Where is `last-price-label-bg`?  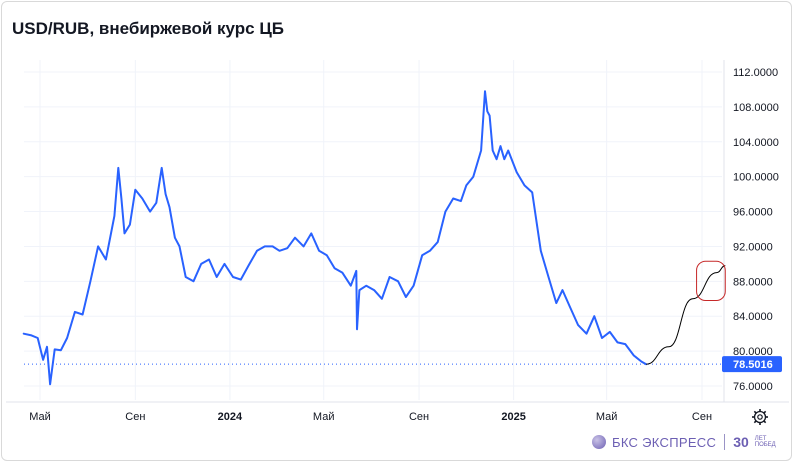
last-price-label-bg is located at coordinates (752, 364).